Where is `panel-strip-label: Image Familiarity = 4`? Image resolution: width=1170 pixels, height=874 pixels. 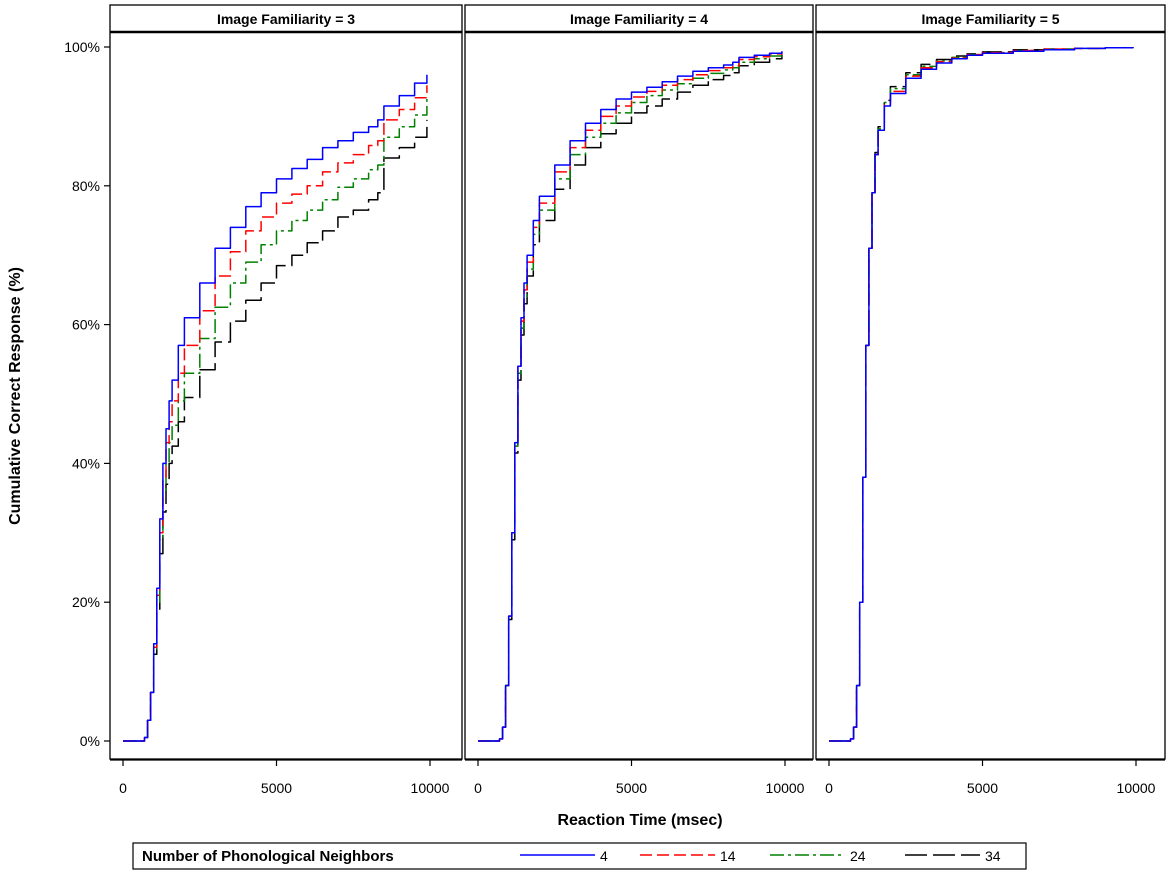 panel-strip-label: Image Familiarity = 4 is located at coordinates (639, 19).